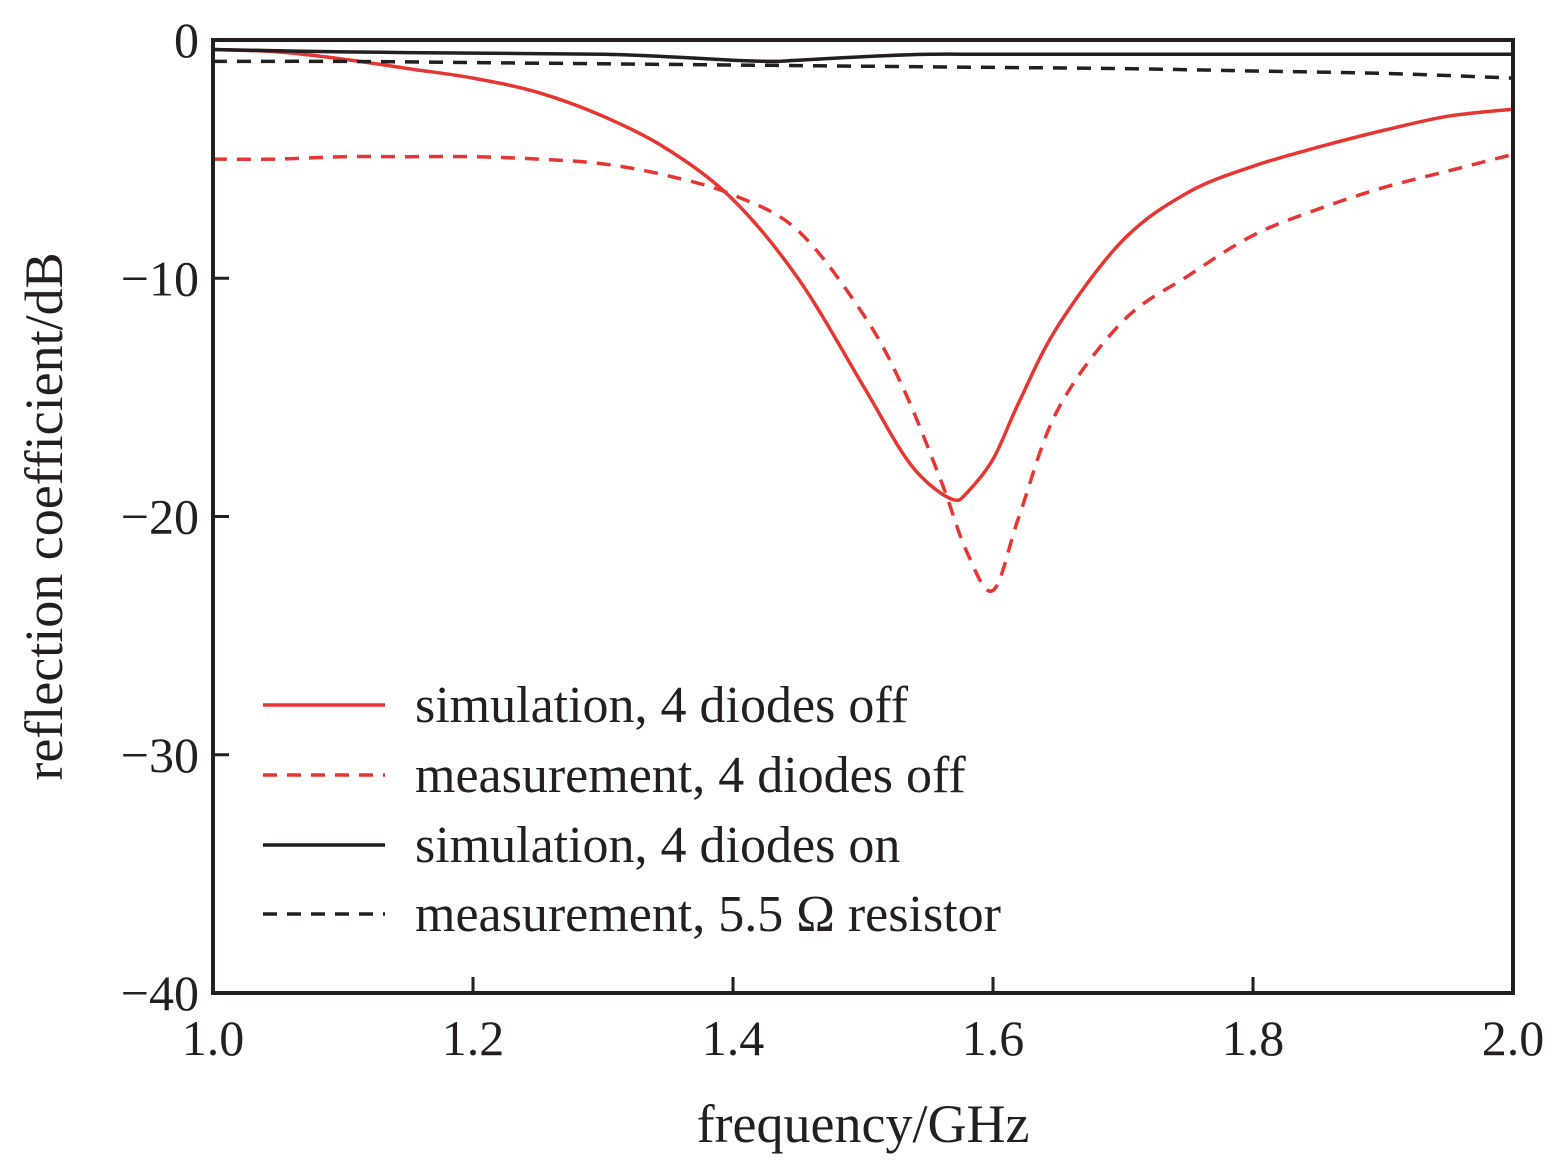 Image resolution: width=1559 pixels, height=1164 pixels. I want to click on x-tick-label: 1.6, so click(993, 1038).